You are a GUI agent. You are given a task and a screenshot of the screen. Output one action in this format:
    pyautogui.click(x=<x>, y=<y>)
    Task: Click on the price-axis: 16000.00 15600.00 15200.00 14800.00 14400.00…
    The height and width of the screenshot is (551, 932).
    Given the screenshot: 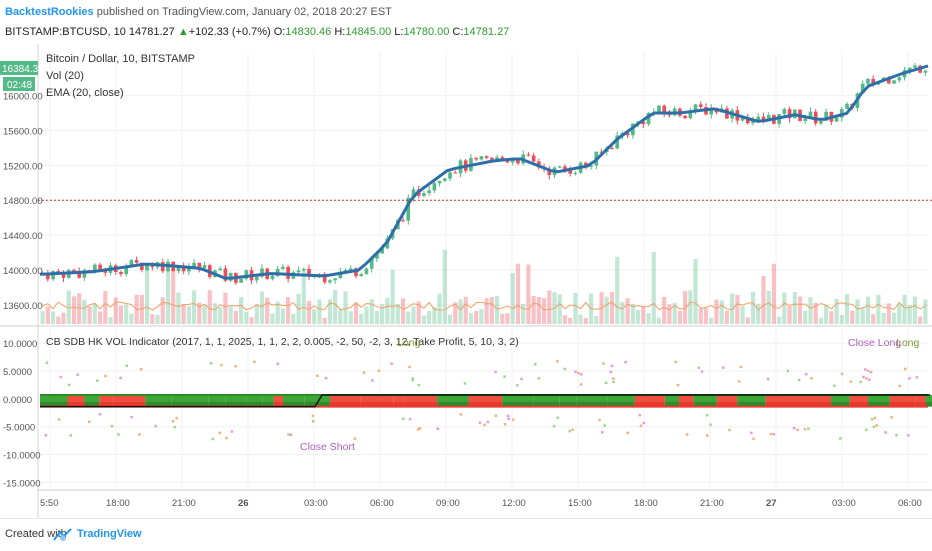 What is the action you would take?
    pyautogui.click(x=23, y=202)
    